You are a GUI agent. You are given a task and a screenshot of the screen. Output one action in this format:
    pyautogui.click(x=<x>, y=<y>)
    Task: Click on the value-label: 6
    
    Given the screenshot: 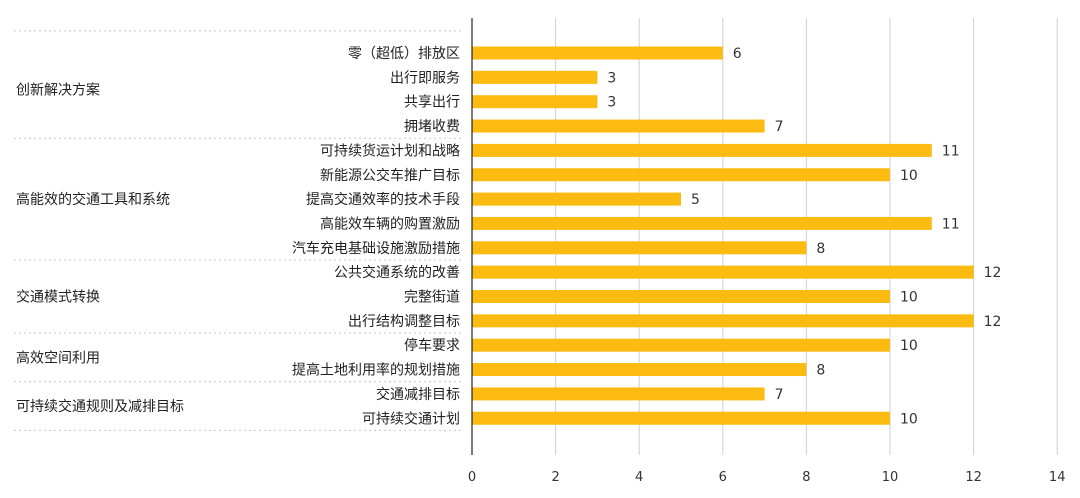 What is the action you would take?
    pyautogui.click(x=737, y=54)
    